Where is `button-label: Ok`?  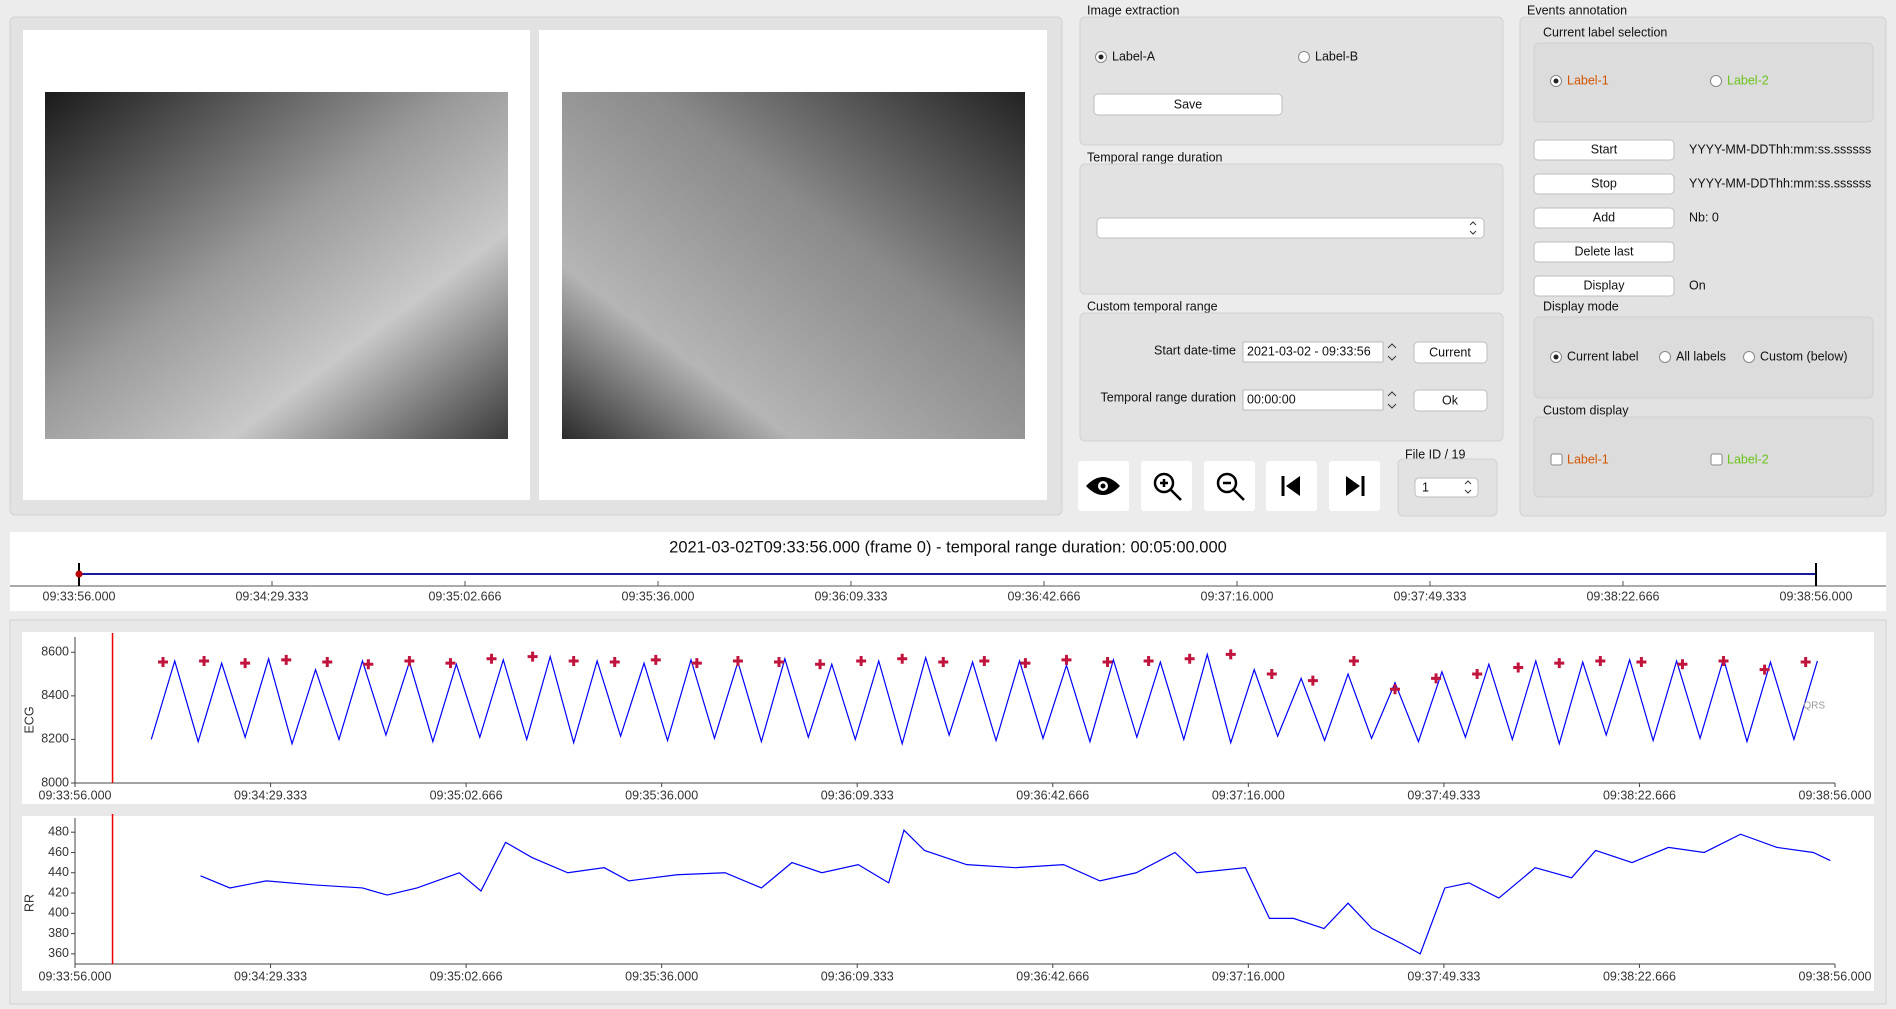 button-label: Ok is located at coordinates (1450, 400).